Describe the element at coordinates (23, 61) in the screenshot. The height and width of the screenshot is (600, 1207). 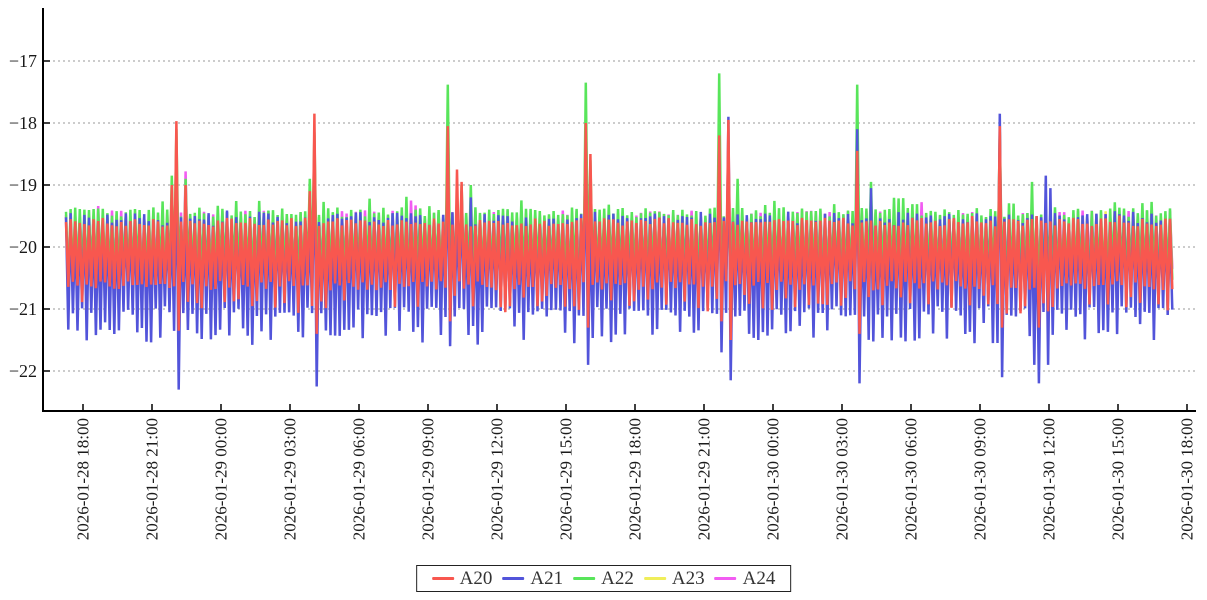
I see `y-tick-label: −17` at that location.